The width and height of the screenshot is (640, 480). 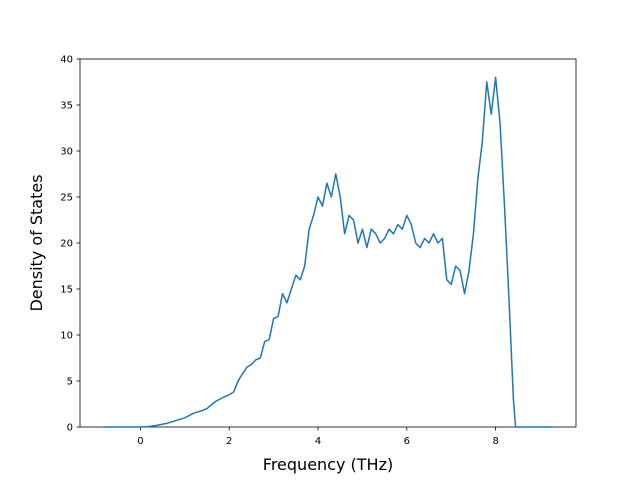 I want to click on y-tick-label: 40, so click(x=66, y=60).